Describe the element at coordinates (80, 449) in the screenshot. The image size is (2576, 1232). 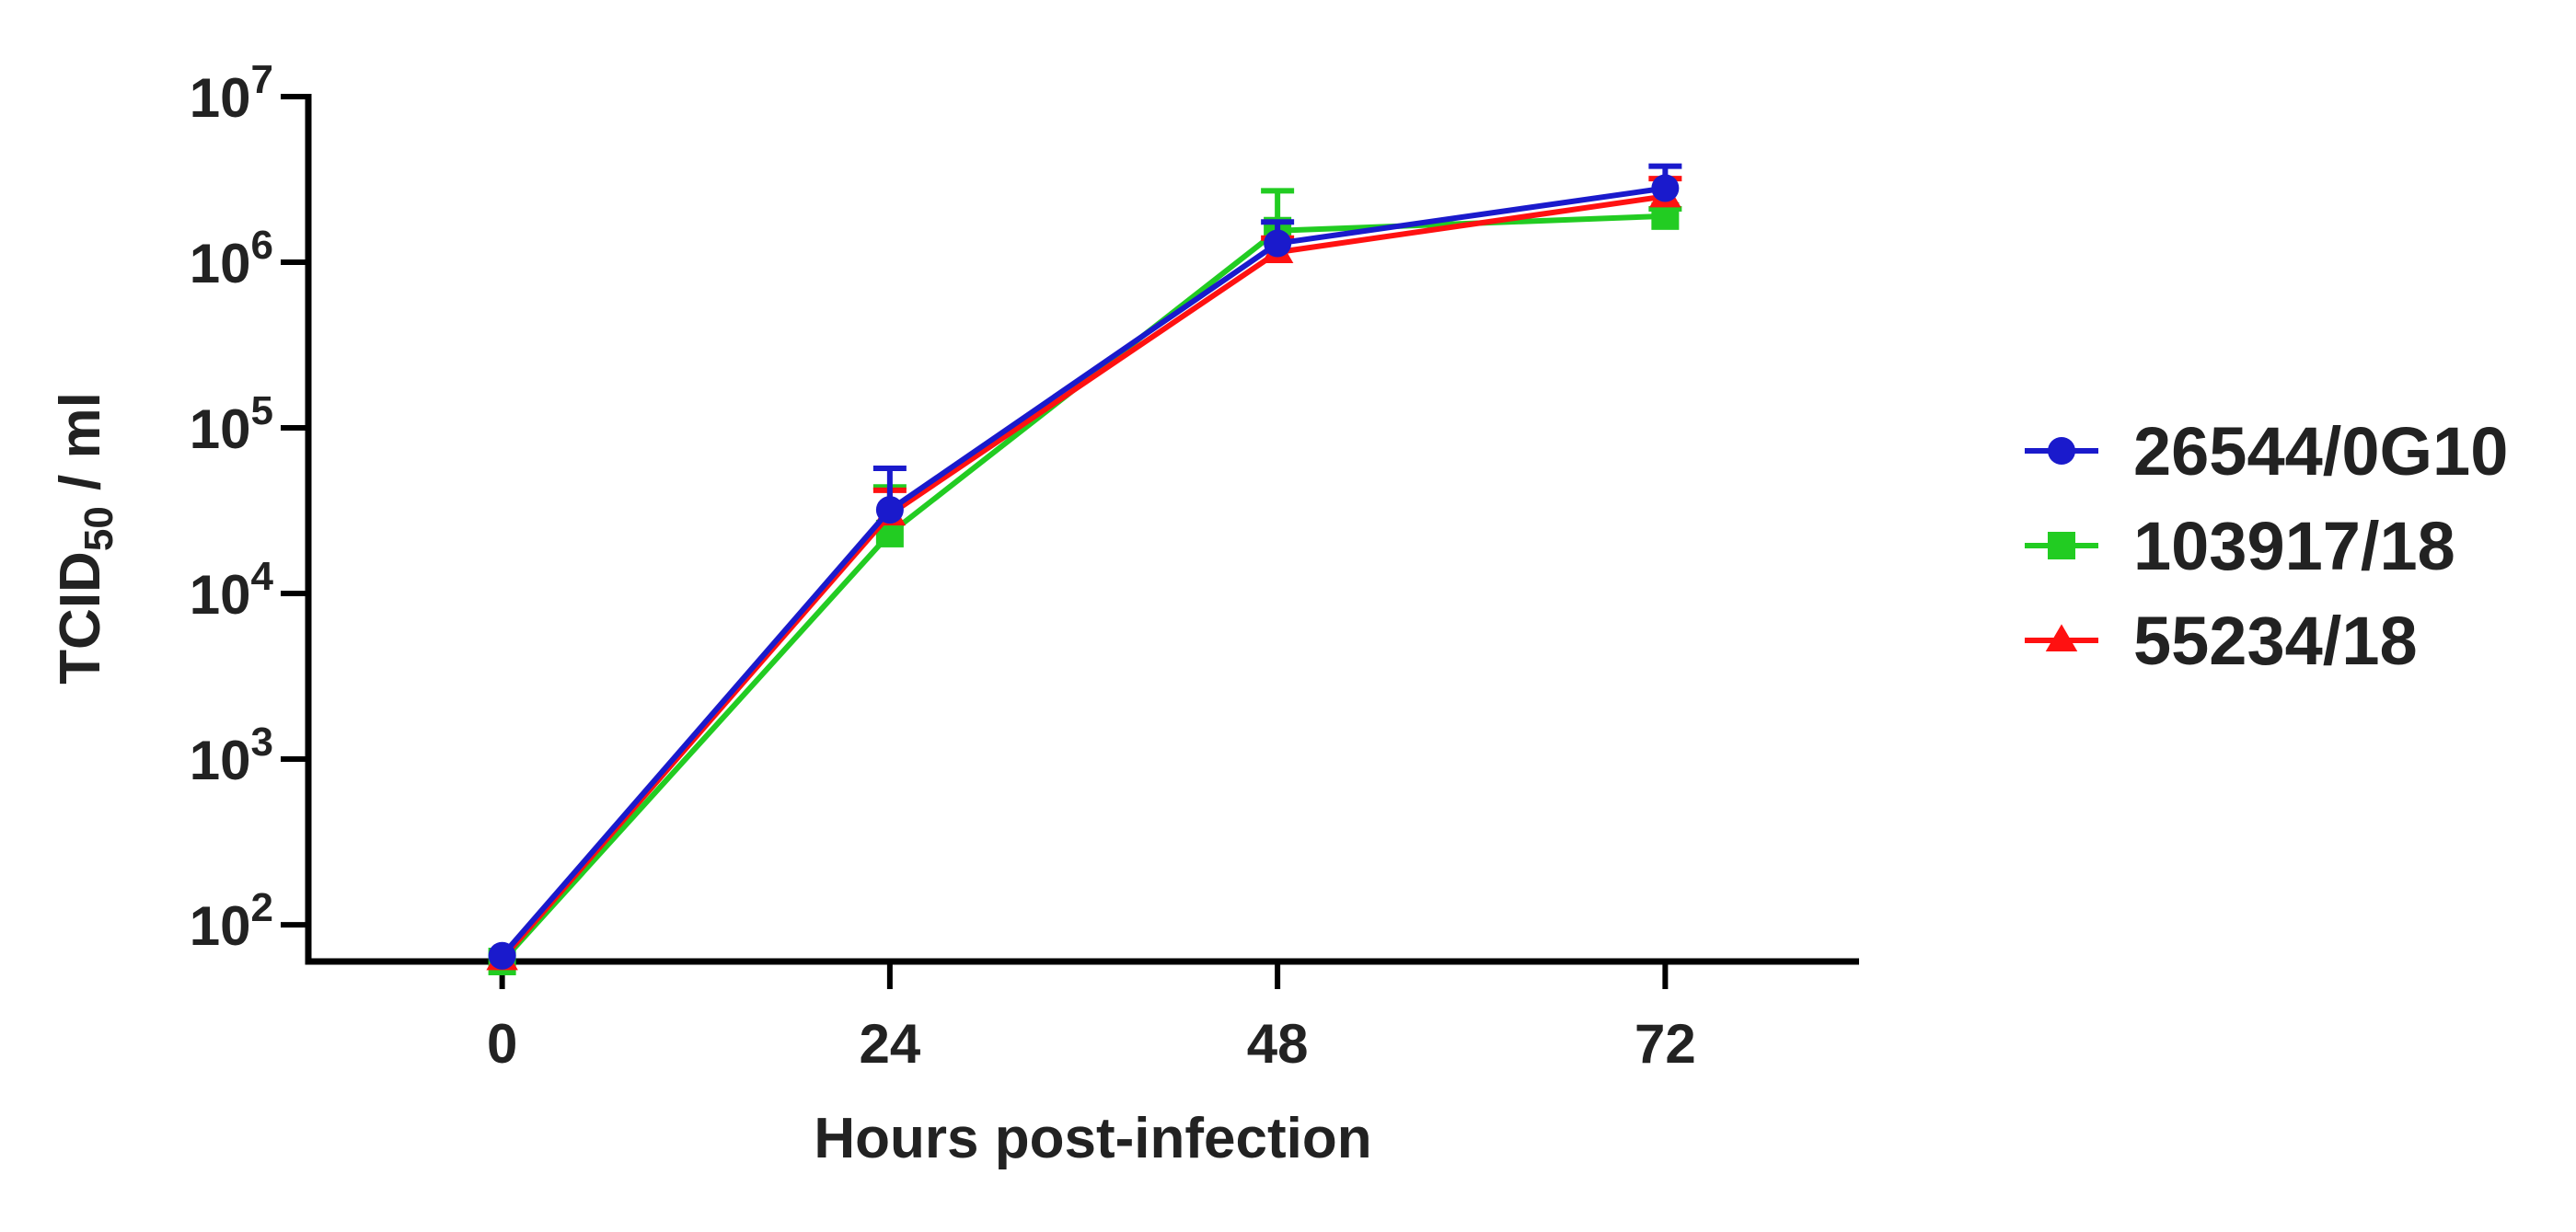
I see `y-axis-title-suffix: / ml` at that location.